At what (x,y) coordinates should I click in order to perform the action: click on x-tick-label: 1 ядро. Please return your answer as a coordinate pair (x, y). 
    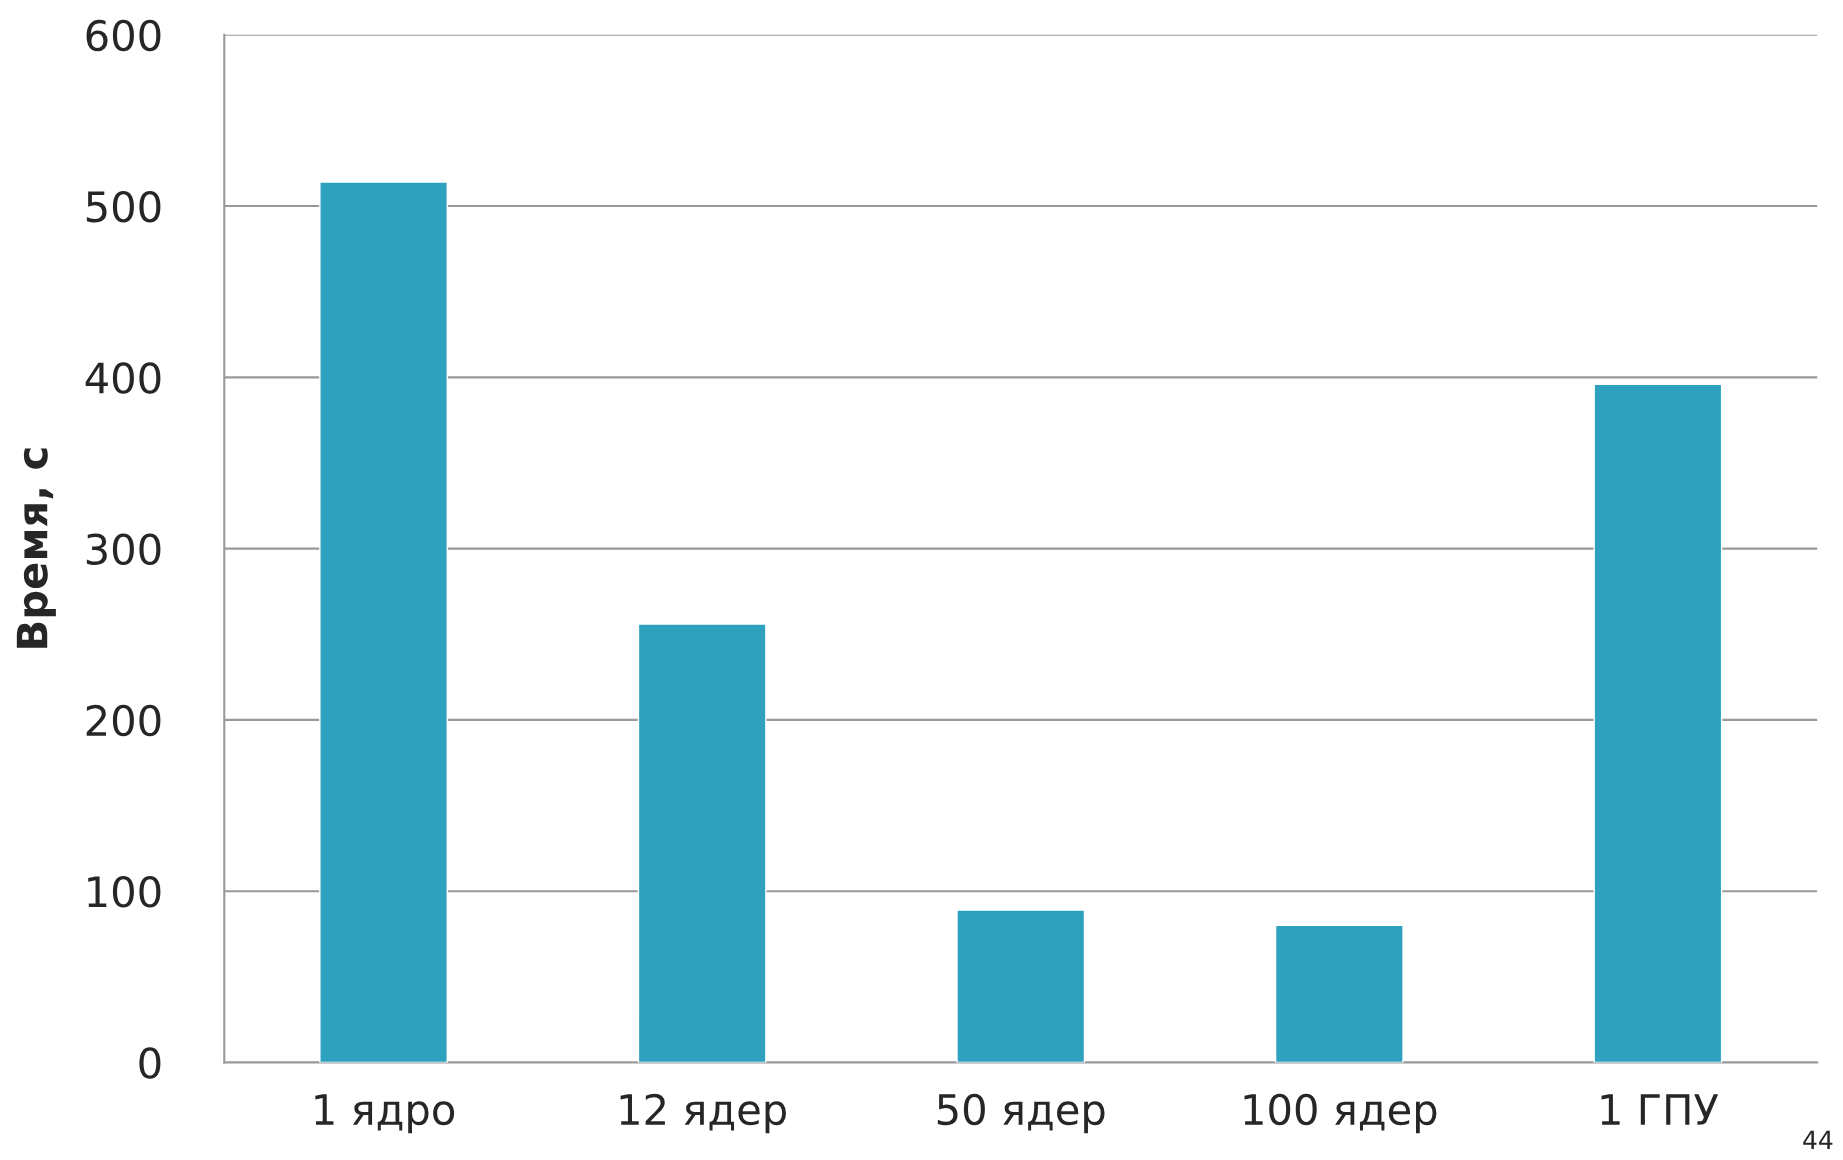
    Looking at the image, I should click on (385, 1114).